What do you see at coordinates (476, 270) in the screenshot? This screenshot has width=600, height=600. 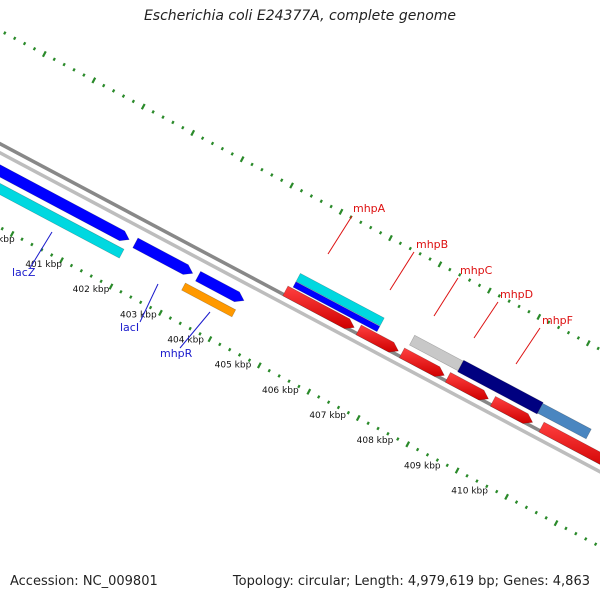 I see `gene-label-mhpC: mhpC` at bounding box center [476, 270].